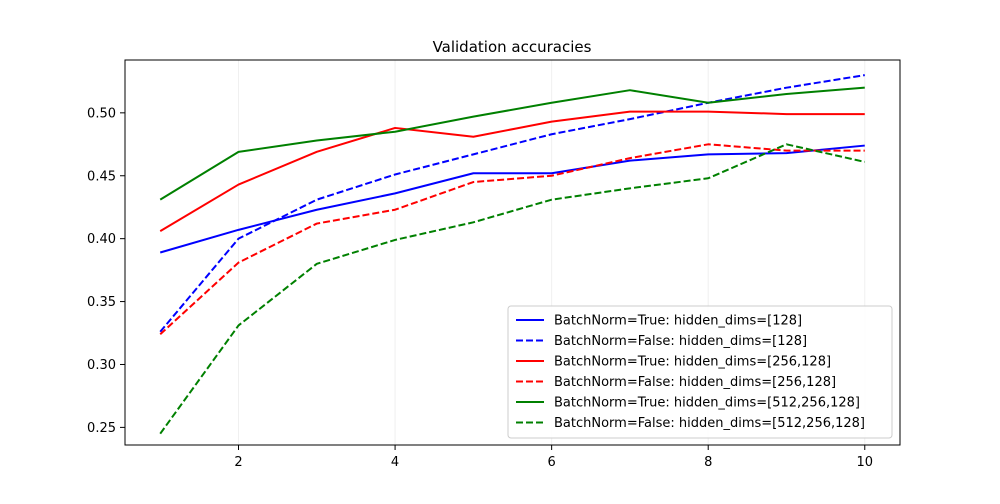 This screenshot has height=504, width=1000. What do you see at coordinates (708, 462) in the screenshot?
I see `x-tick-label: 8` at bounding box center [708, 462].